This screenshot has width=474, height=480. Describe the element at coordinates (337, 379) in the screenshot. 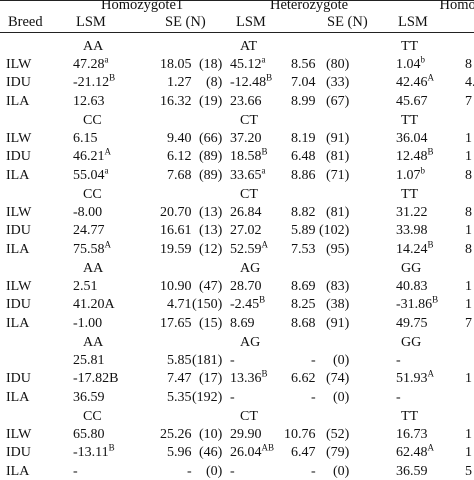

I see `n-cell: (74)` at that location.